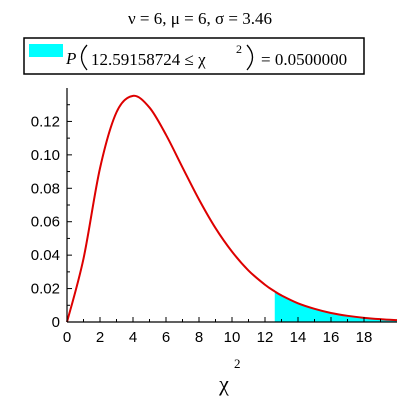 The height and width of the screenshot is (400, 400). I want to click on legend-expression: 12.59158724 ≤ χ, so click(148, 59).